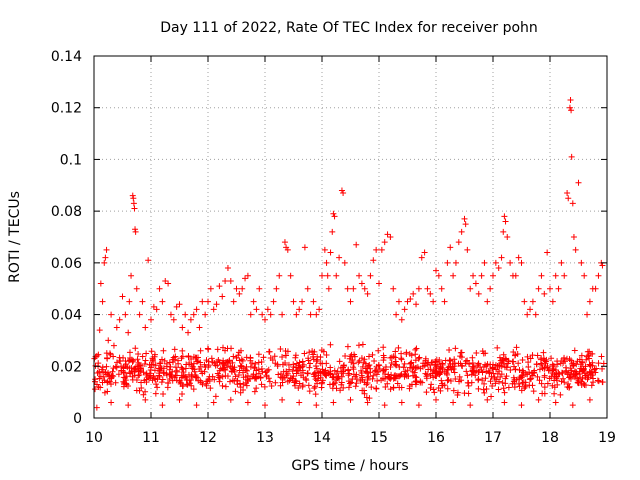  I want to click on x-axis-label: GPS time / hours, so click(349, 466).